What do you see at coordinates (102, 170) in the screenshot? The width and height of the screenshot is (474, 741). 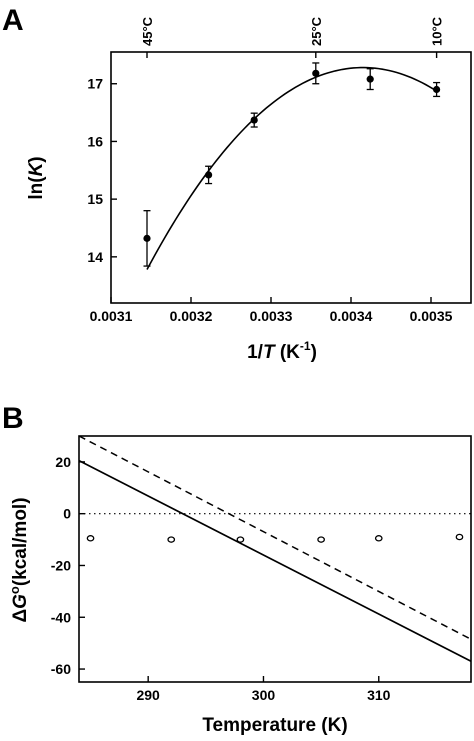 I see `panel-a-y-ticks: 14 15 16 17` at bounding box center [102, 170].